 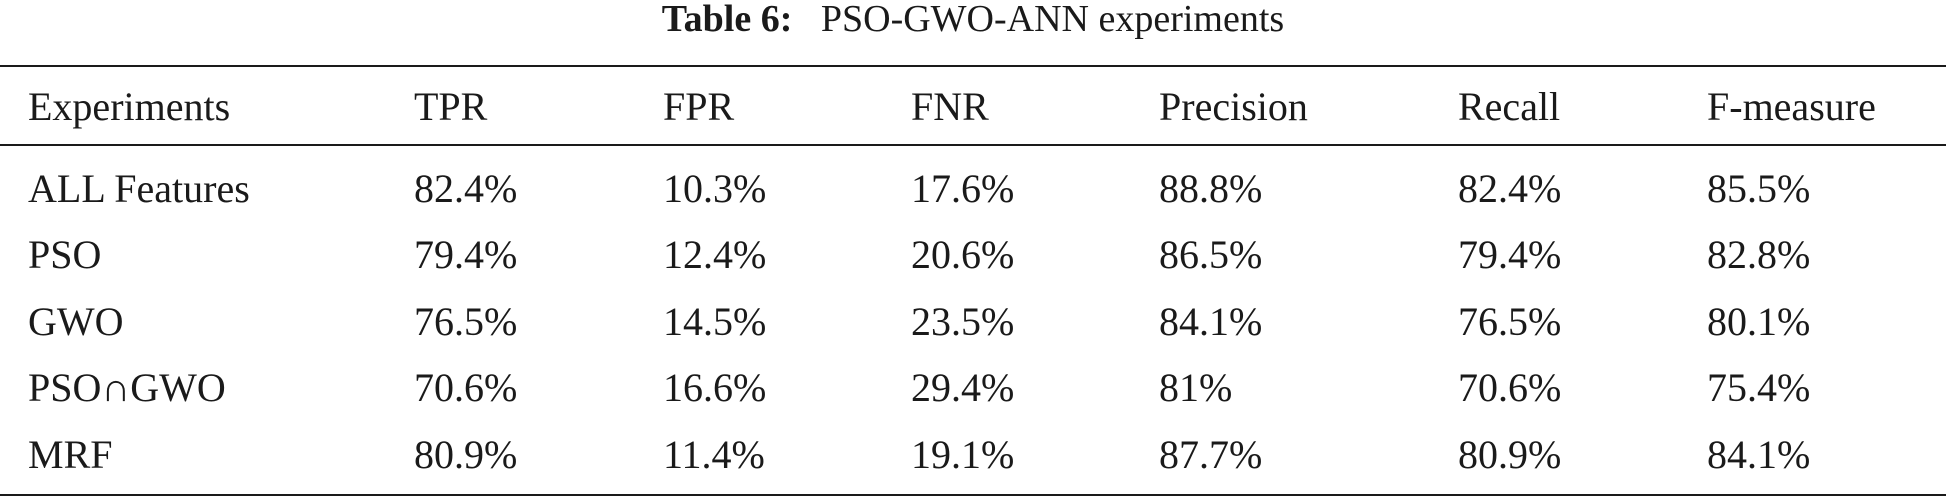 What do you see at coordinates (963, 188) in the screenshot?
I see `fnr-cell: 17.6%` at bounding box center [963, 188].